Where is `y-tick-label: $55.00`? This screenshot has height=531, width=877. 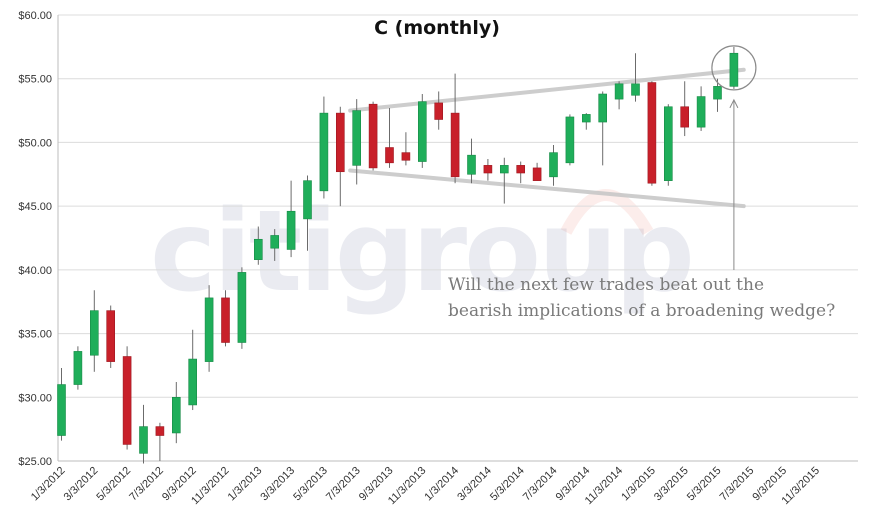 y-tick-label: $55.00 is located at coordinates (35, 80).